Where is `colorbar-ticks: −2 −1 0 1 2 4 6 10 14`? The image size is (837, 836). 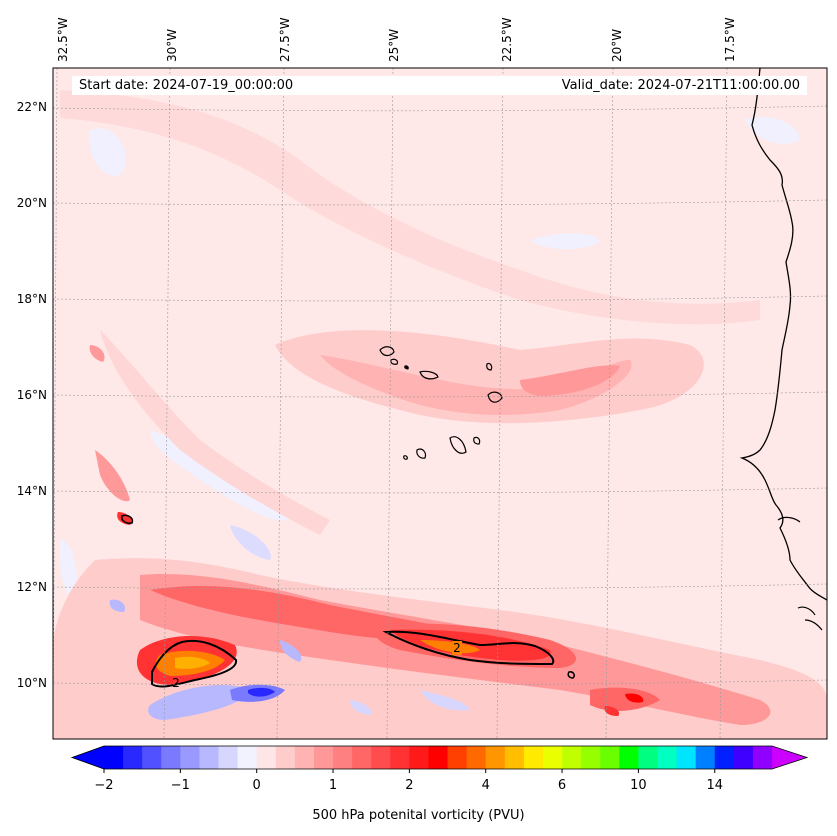
colorbar-ticks: −2 −1 0 1 2 4 6 10 14 is located at coordinates (408, 781).